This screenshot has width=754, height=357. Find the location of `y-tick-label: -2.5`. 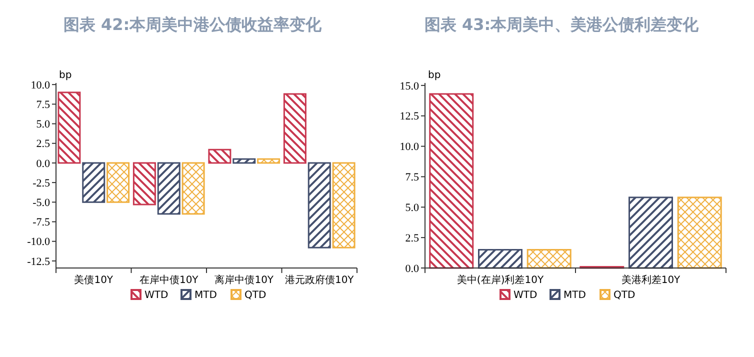

y-tick-label: -2.5 is located at coordinates (41, 183).